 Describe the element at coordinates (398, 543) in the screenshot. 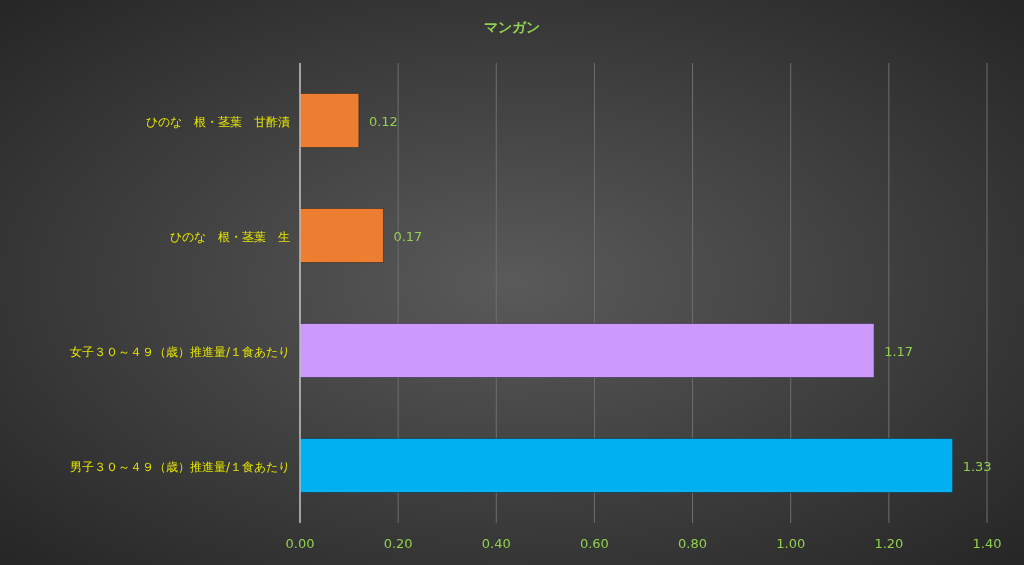

I see `x-tick-label: 0.20` at that location.